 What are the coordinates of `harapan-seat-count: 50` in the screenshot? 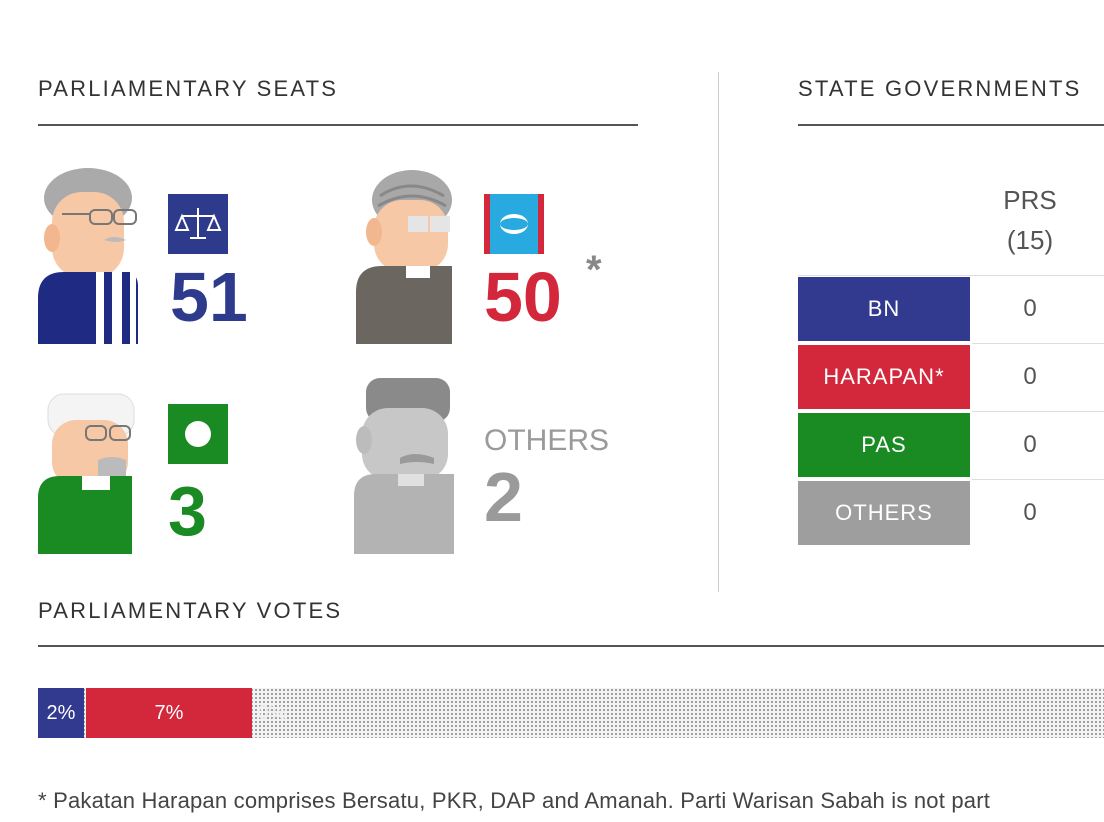 It's located at (523, 297).